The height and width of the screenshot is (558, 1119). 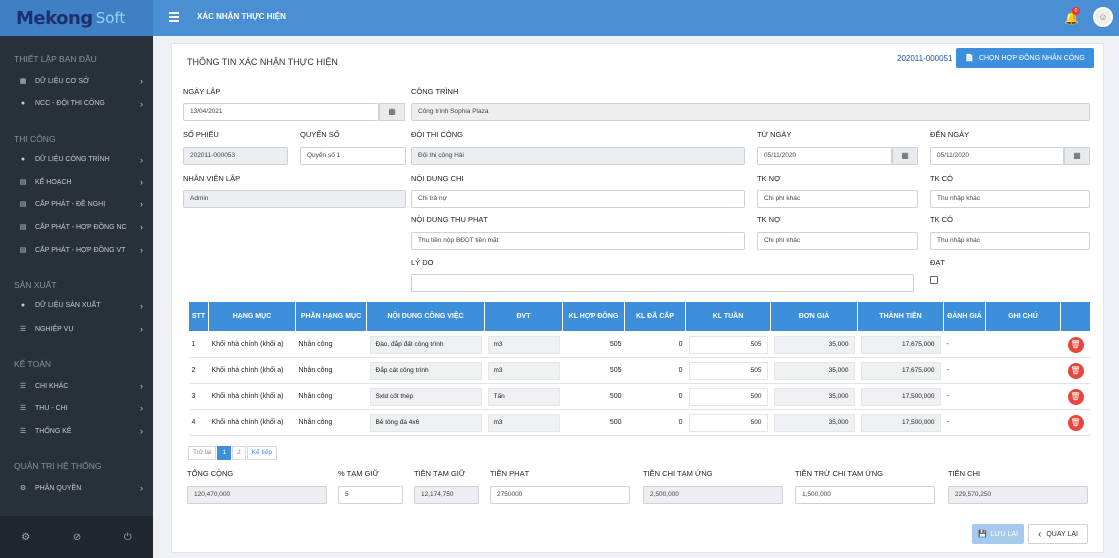 I want to click on tien-chi-tam-ung-field: 2,500,000, so click(x=713, y=495).